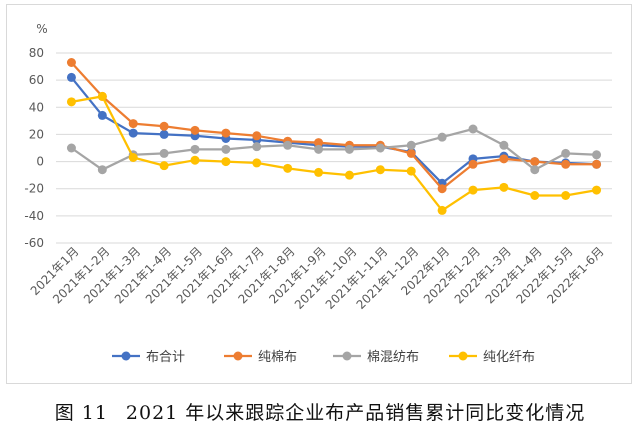 Image resolution: width=640 pixels, height=440 pixels. What do you see at coordinates (333, 149) in the screenshot?
I see `series-line` at bounding box center [333, 149].